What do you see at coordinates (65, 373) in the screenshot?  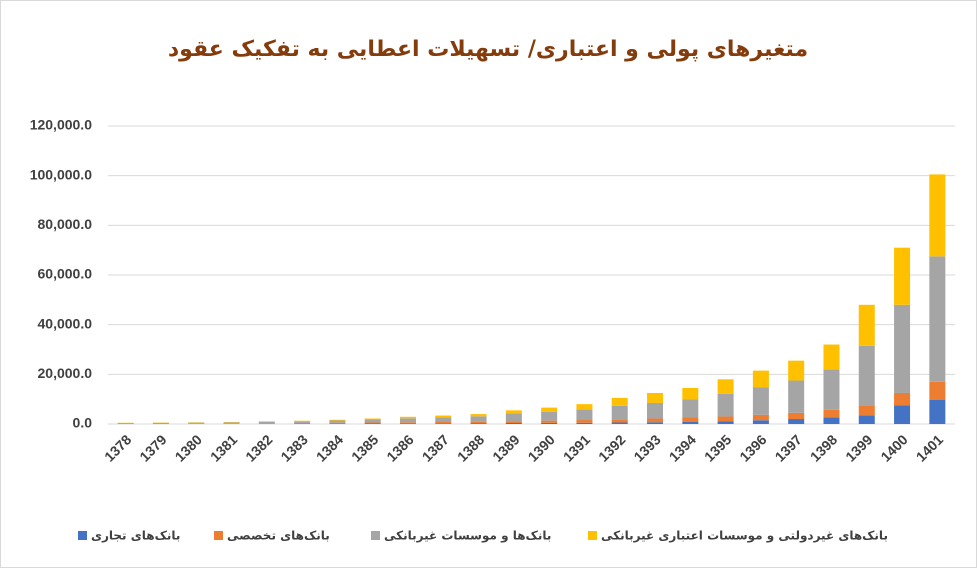 I see `y-tick-label: 20,000.0` at bounding box center [65, 373].